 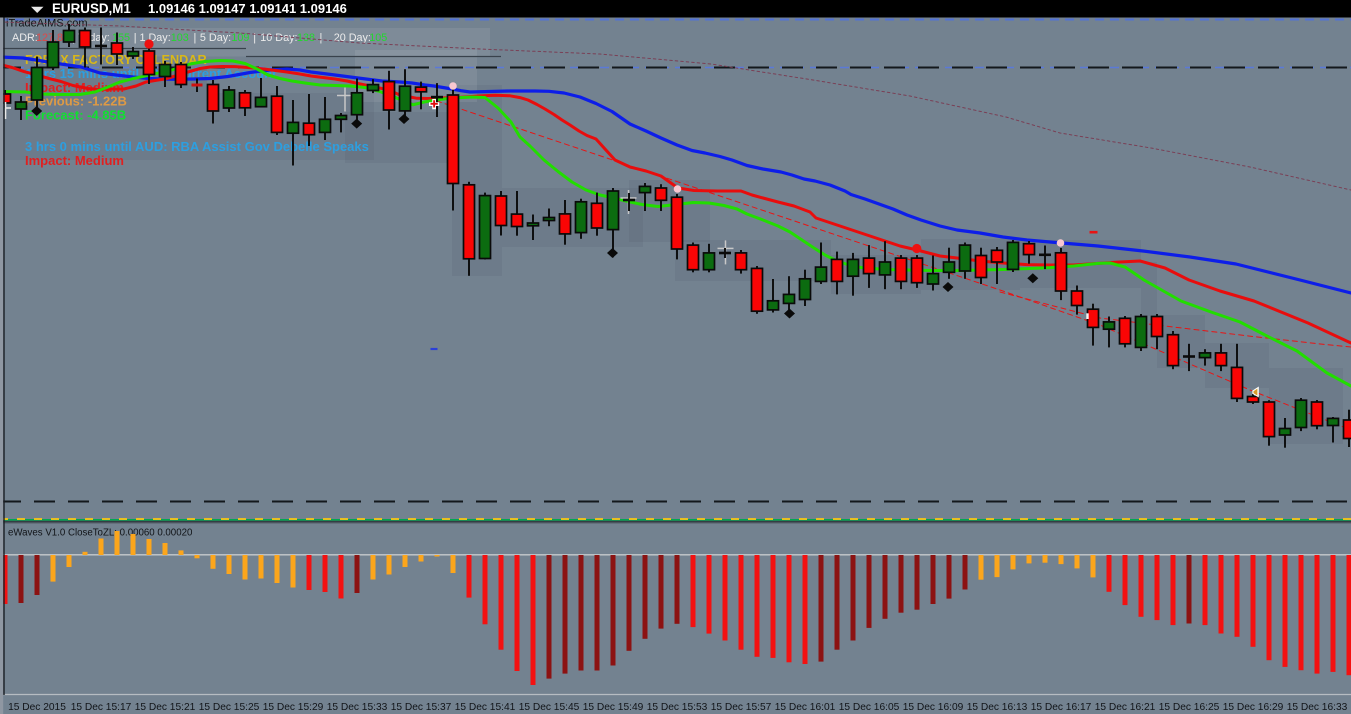 What do you see at coordinates (229, 707) in the screenshot?
I see `svg-text: 15 Dec 15:25` at bounding box center [229, 707].